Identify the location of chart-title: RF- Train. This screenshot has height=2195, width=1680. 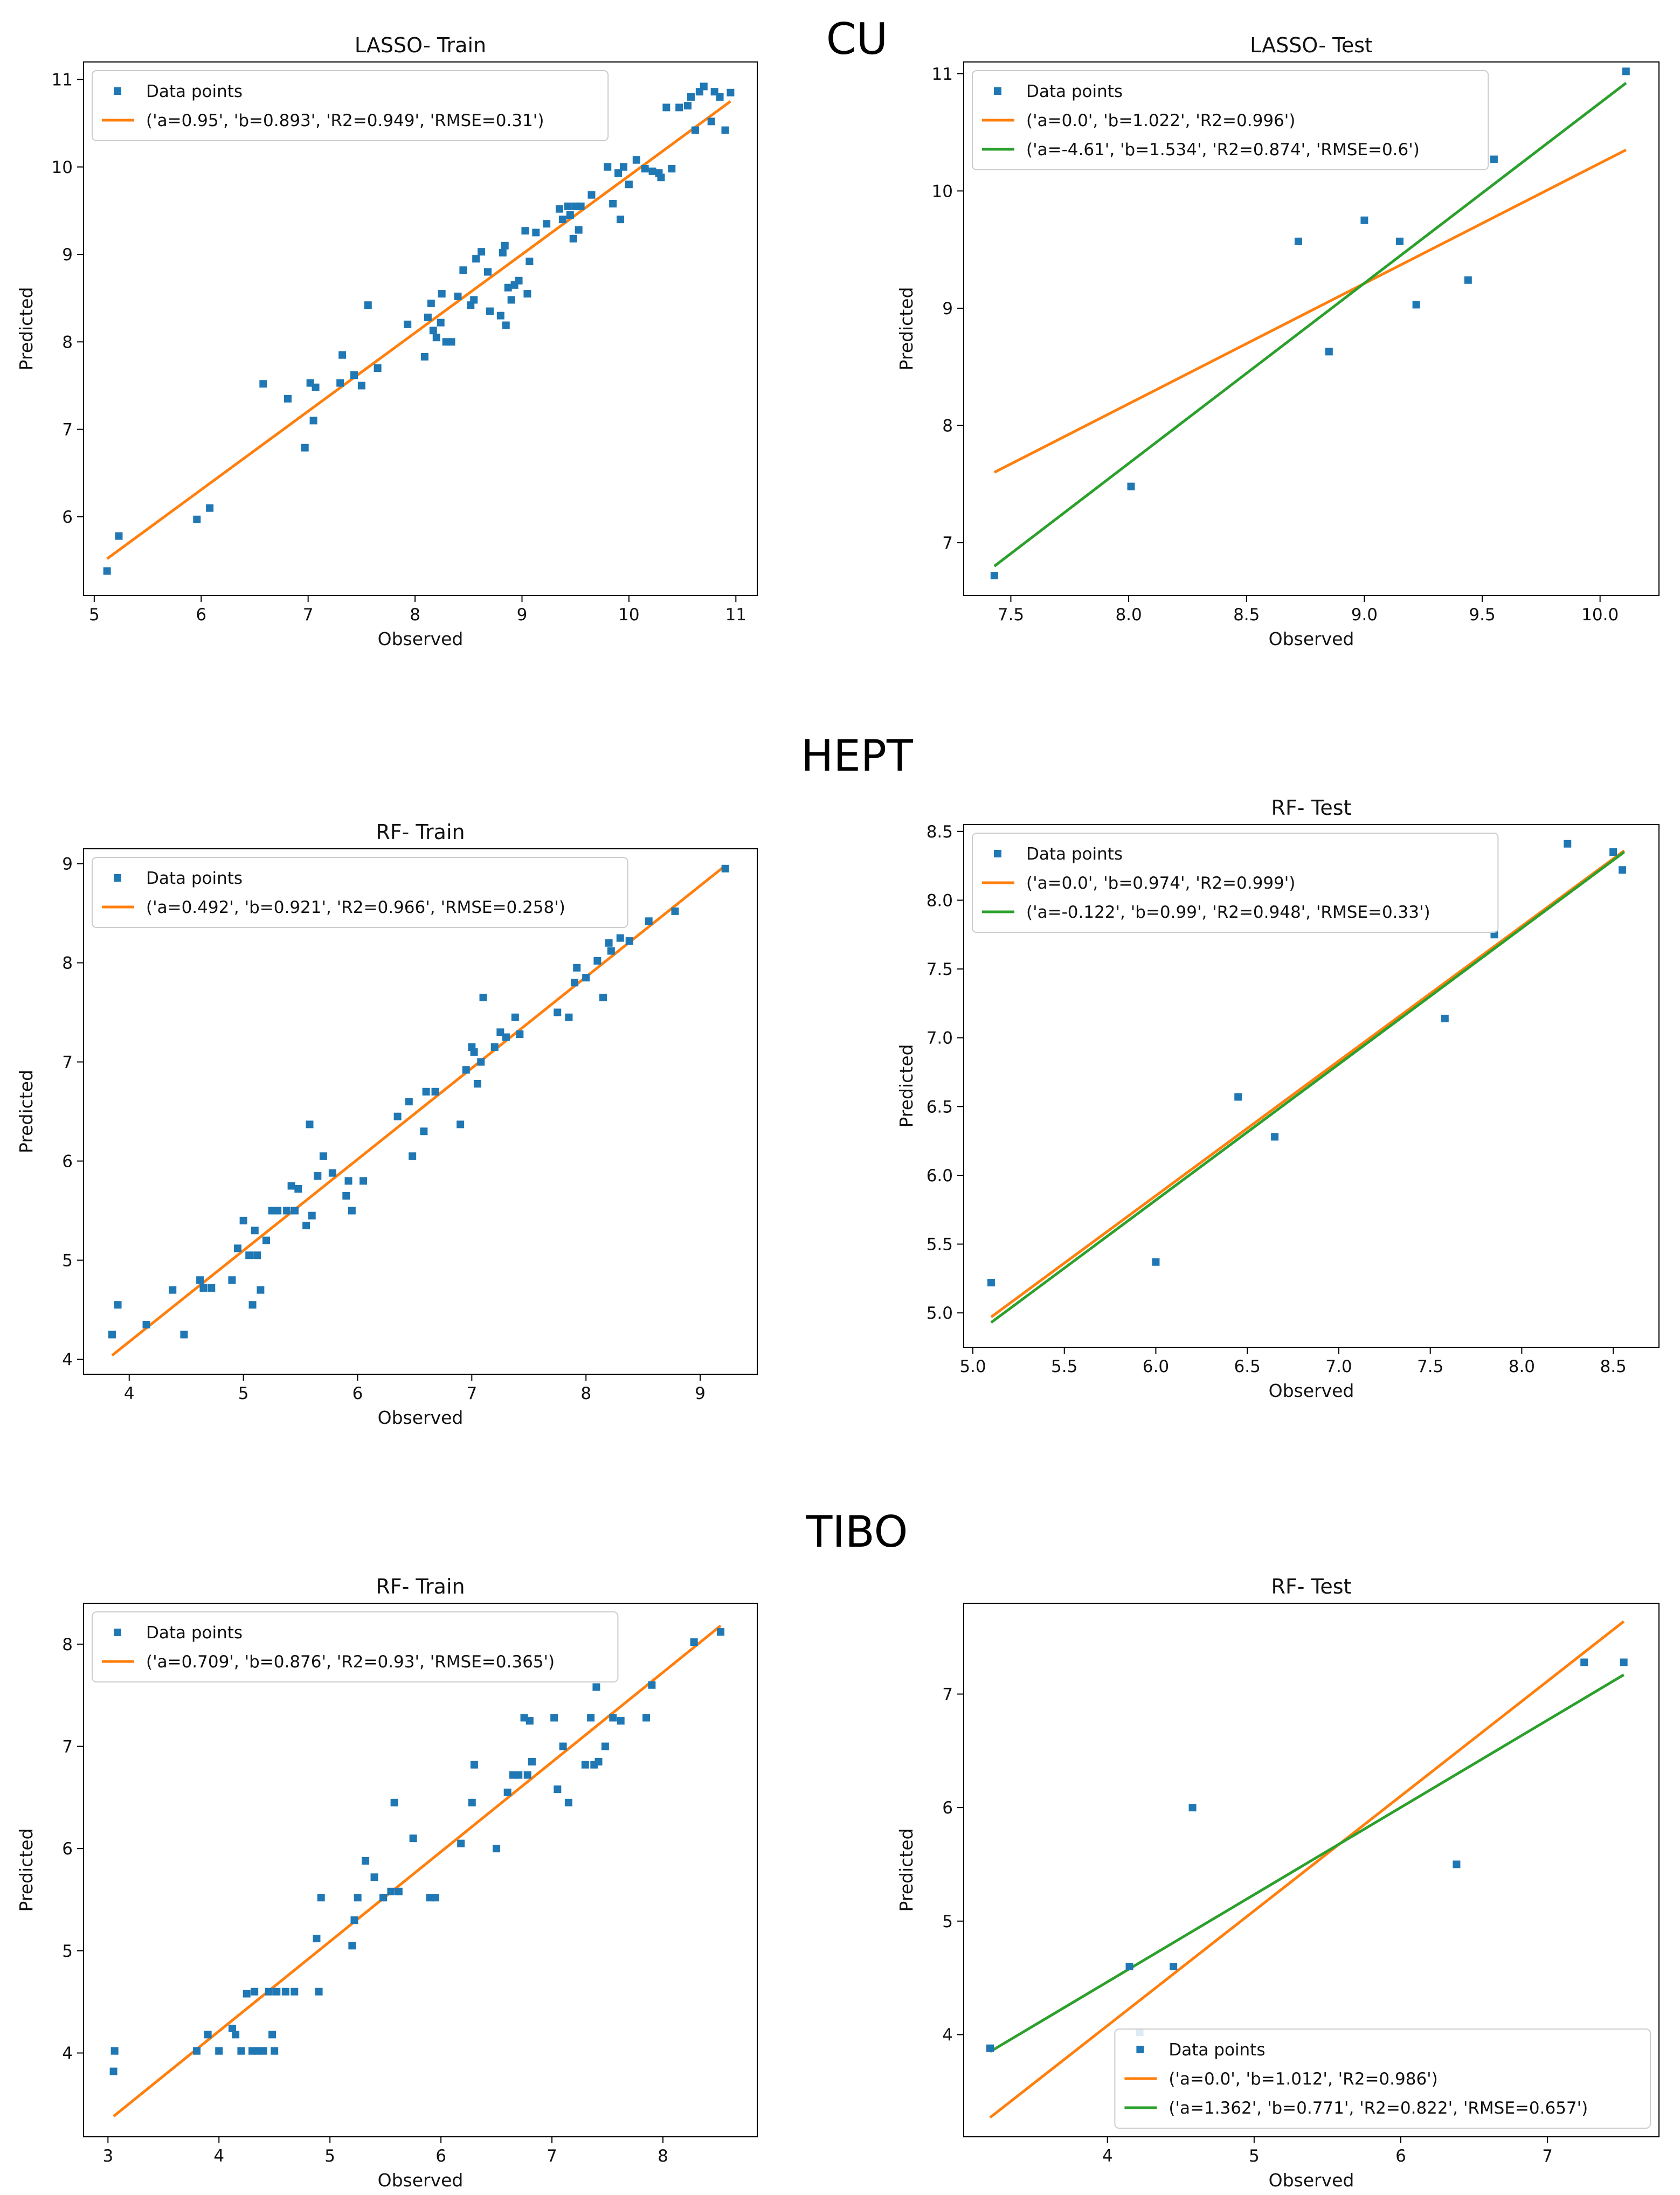
(421, 1586).